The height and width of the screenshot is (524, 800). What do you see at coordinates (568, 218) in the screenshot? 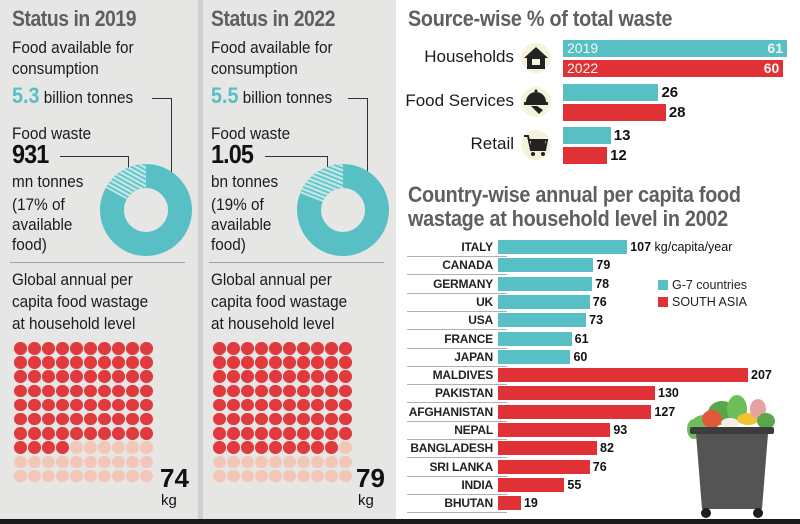
I see `country-chart-title-2: wastage at household level in 2002` at bounding box center [568, 218].